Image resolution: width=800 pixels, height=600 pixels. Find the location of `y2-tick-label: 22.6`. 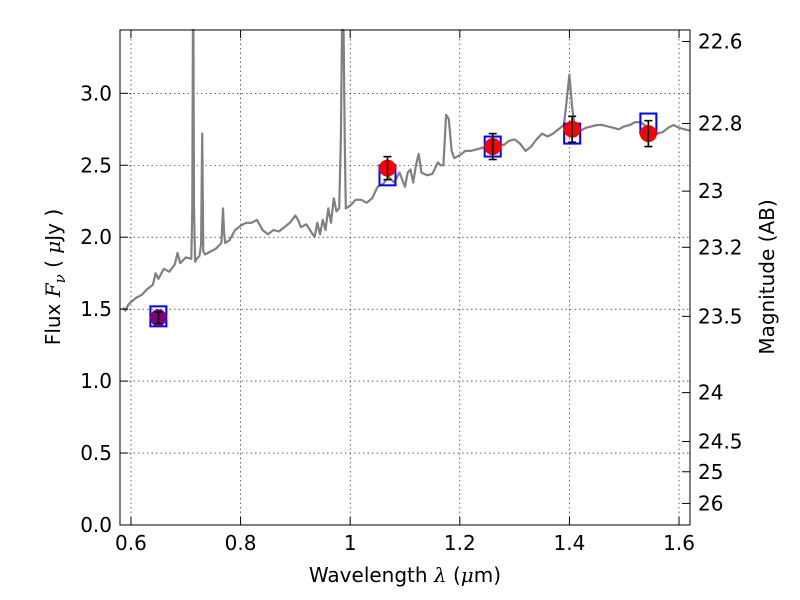

y2-tick-label: 22.6 is located at coordinates (720, 42).